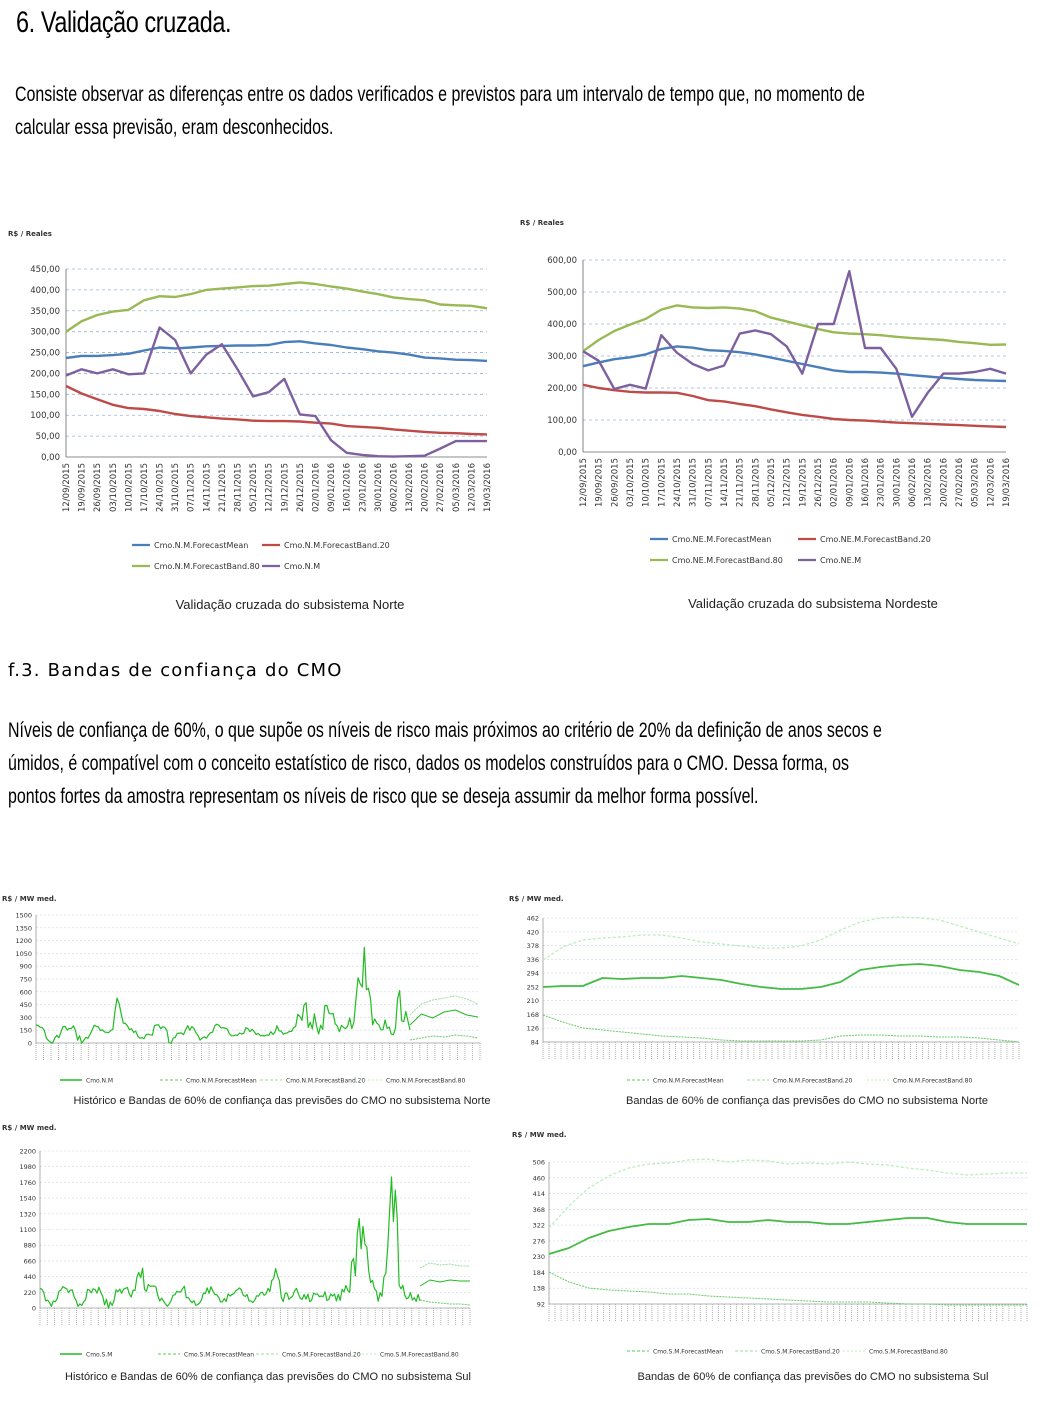  Describe the element at coordinates (539, 1257) in the screenshot. I see `y-tick-label: 230` at that location.